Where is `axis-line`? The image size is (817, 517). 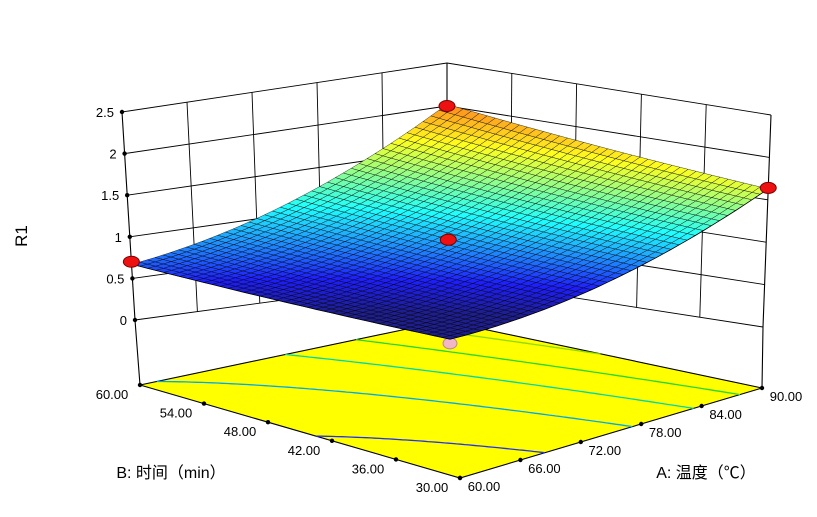
axis-line is located at coordinates (766, 251).